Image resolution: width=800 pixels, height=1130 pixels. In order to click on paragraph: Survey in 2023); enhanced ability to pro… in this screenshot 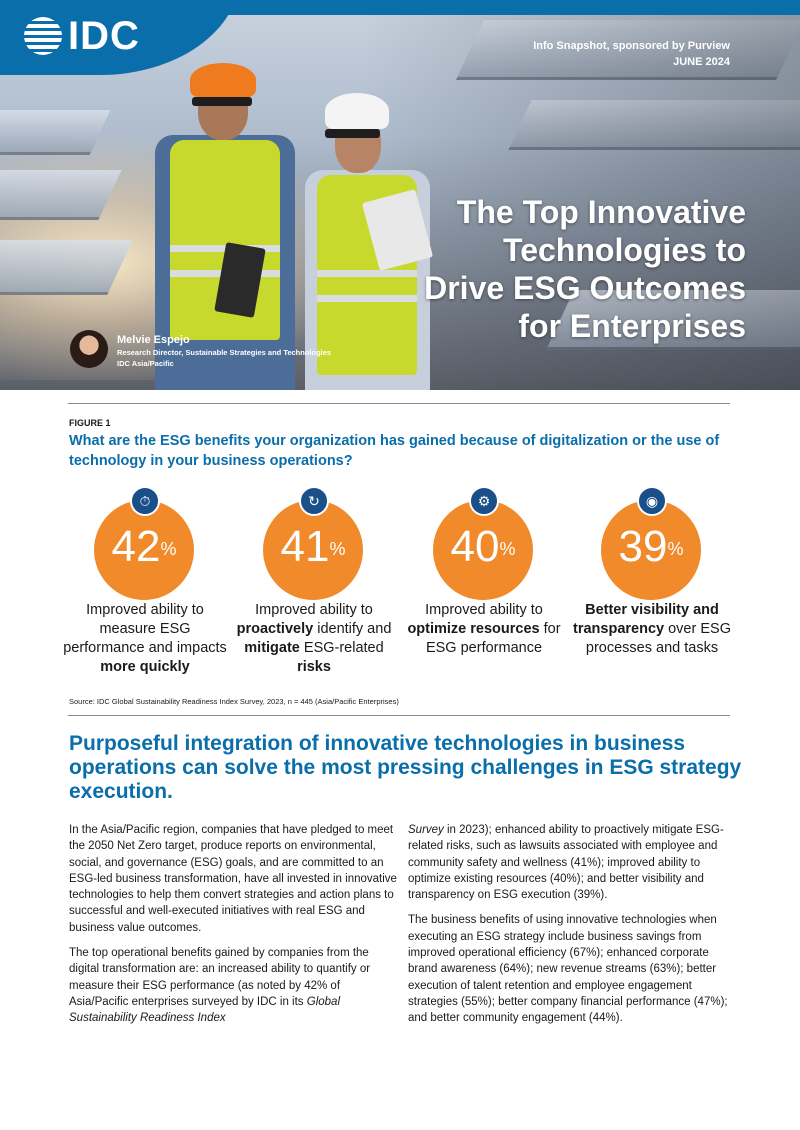, I will do `click(566, 863)`.